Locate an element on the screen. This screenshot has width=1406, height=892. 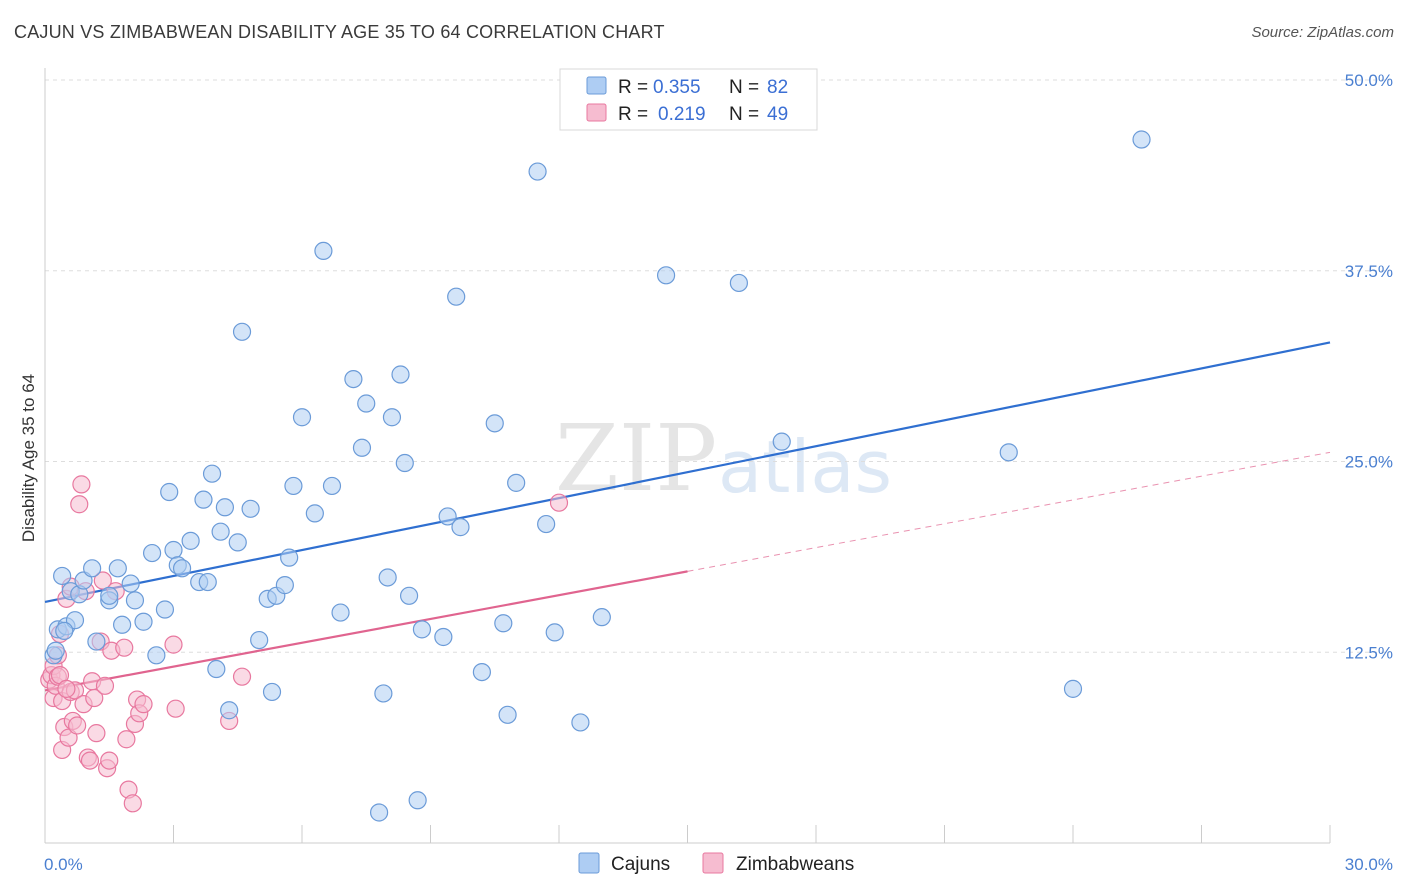
x-tick-labels: 0.0% 30.0% is located at coordinates (718, 864).